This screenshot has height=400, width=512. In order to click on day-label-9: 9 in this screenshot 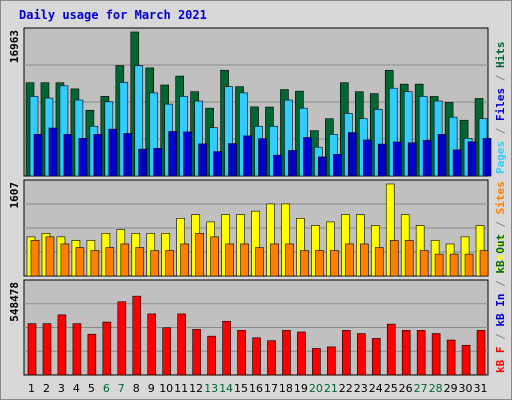, I will do `click(151, 388)`.